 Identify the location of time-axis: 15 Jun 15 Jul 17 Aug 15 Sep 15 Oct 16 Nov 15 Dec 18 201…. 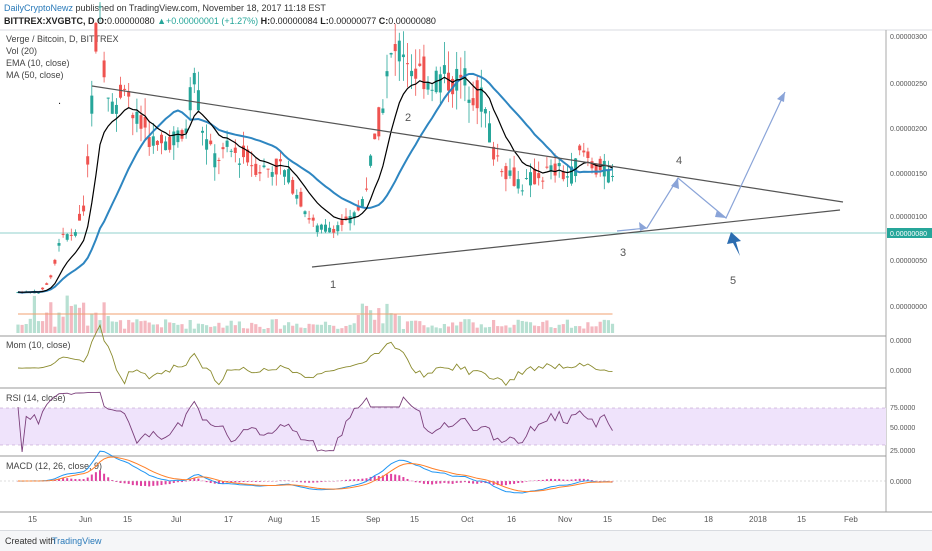
(443, 519).